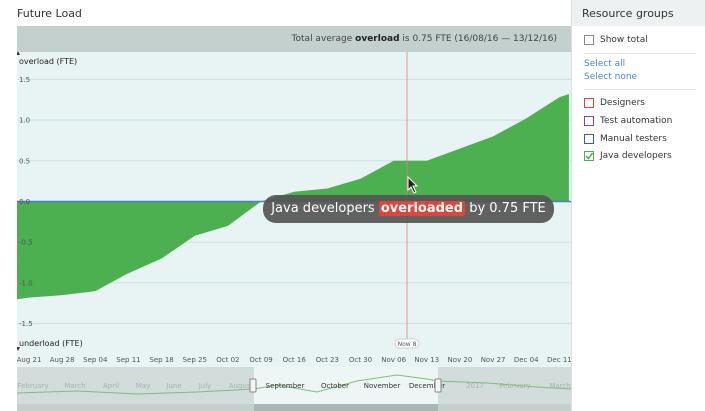 This screenshot has width=705, height=411. Describe the element at coordinates (29, 360) in the screenshot. I see `x-tick-label: Aug 21` at that location.